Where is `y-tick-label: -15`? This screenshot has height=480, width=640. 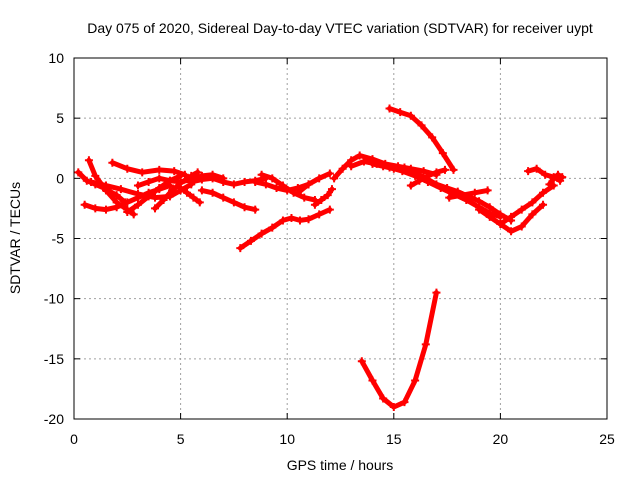 y-tick-label: -15 is located at coordinates (54, 359).